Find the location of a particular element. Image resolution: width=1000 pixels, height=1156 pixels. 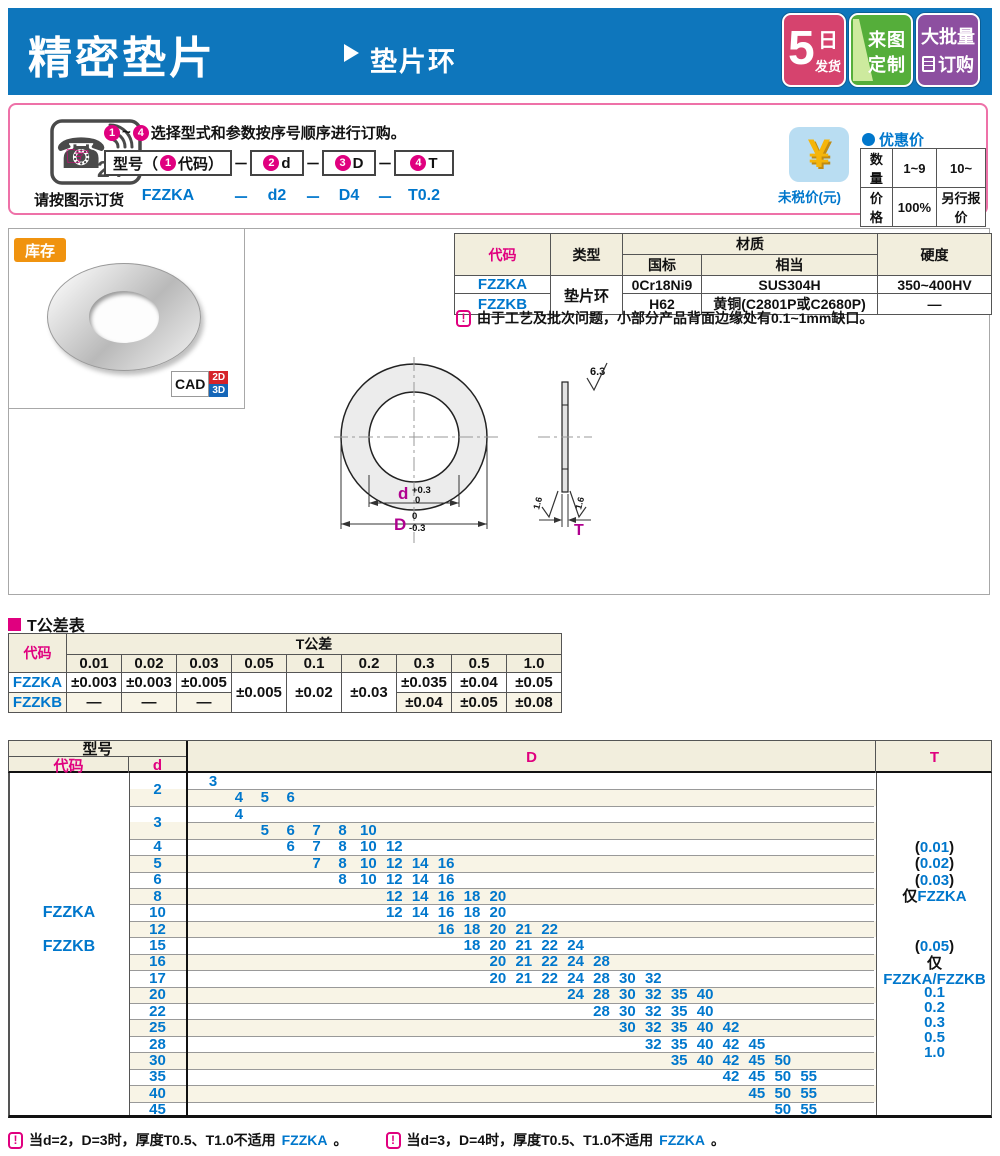

discount-price-table: 数量 1~9 10~ 价格 100% 另行报价 is located at coordinates (923, 187).